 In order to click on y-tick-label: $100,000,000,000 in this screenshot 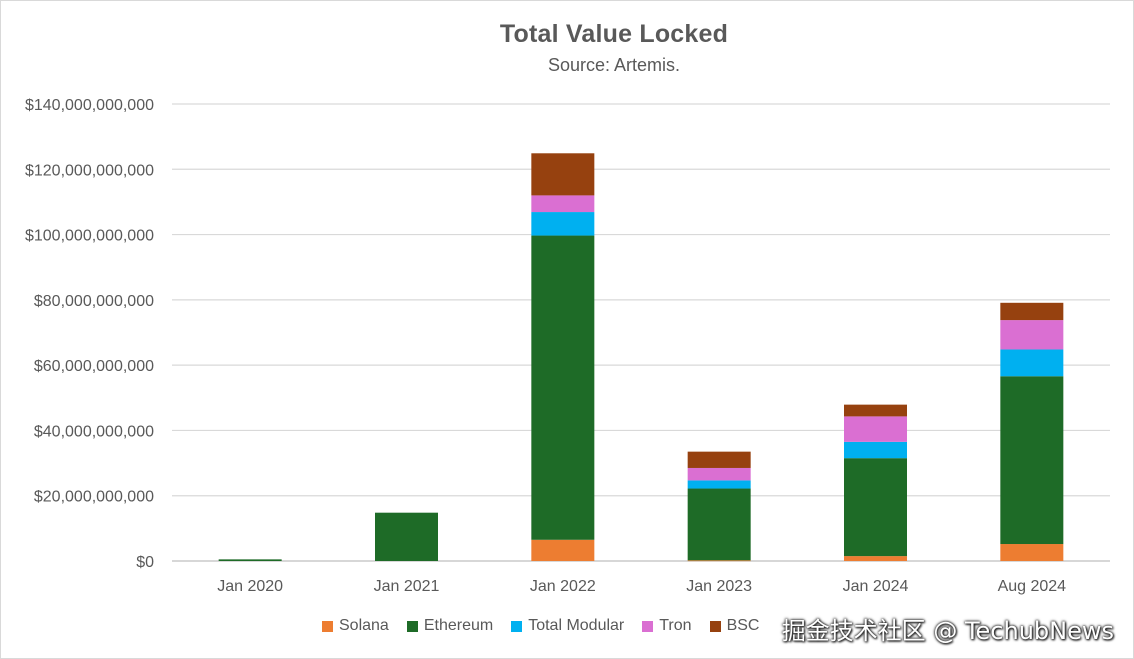, I will do `click(89, 236)`.